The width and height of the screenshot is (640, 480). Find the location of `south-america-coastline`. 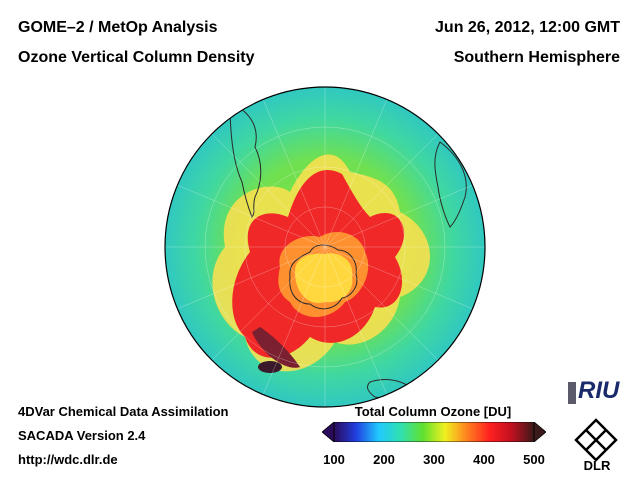

south-america-coastline is located at coordinates (245, 159).